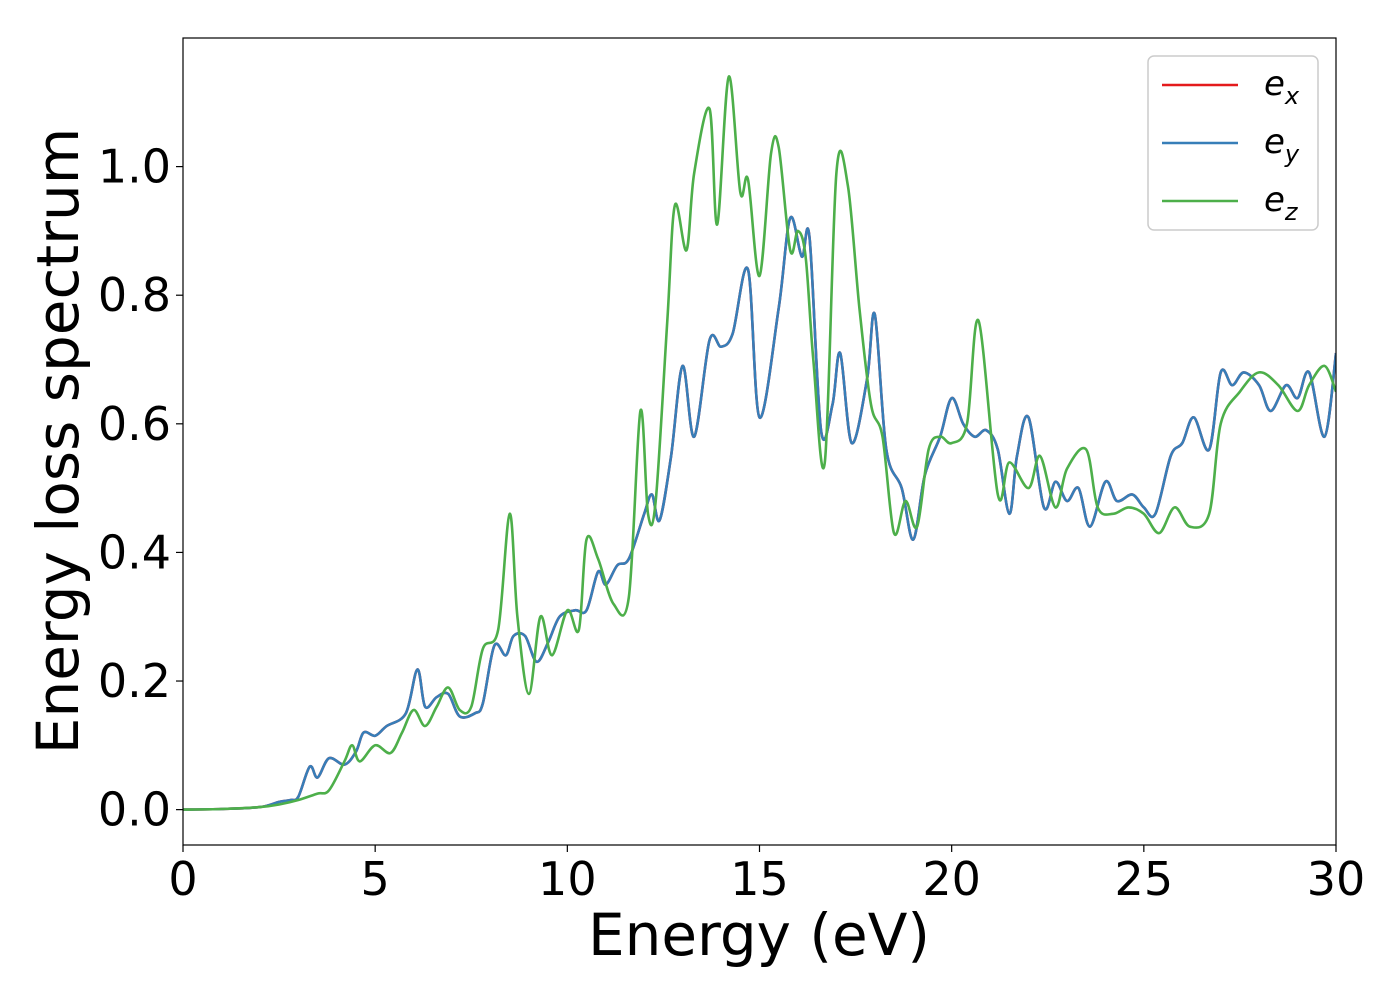 The image size is (1400, 1000). Describe the element at coordinates (759, 935) in the screenshot. I see `x-axis-label: Energy (eV)` at that location.